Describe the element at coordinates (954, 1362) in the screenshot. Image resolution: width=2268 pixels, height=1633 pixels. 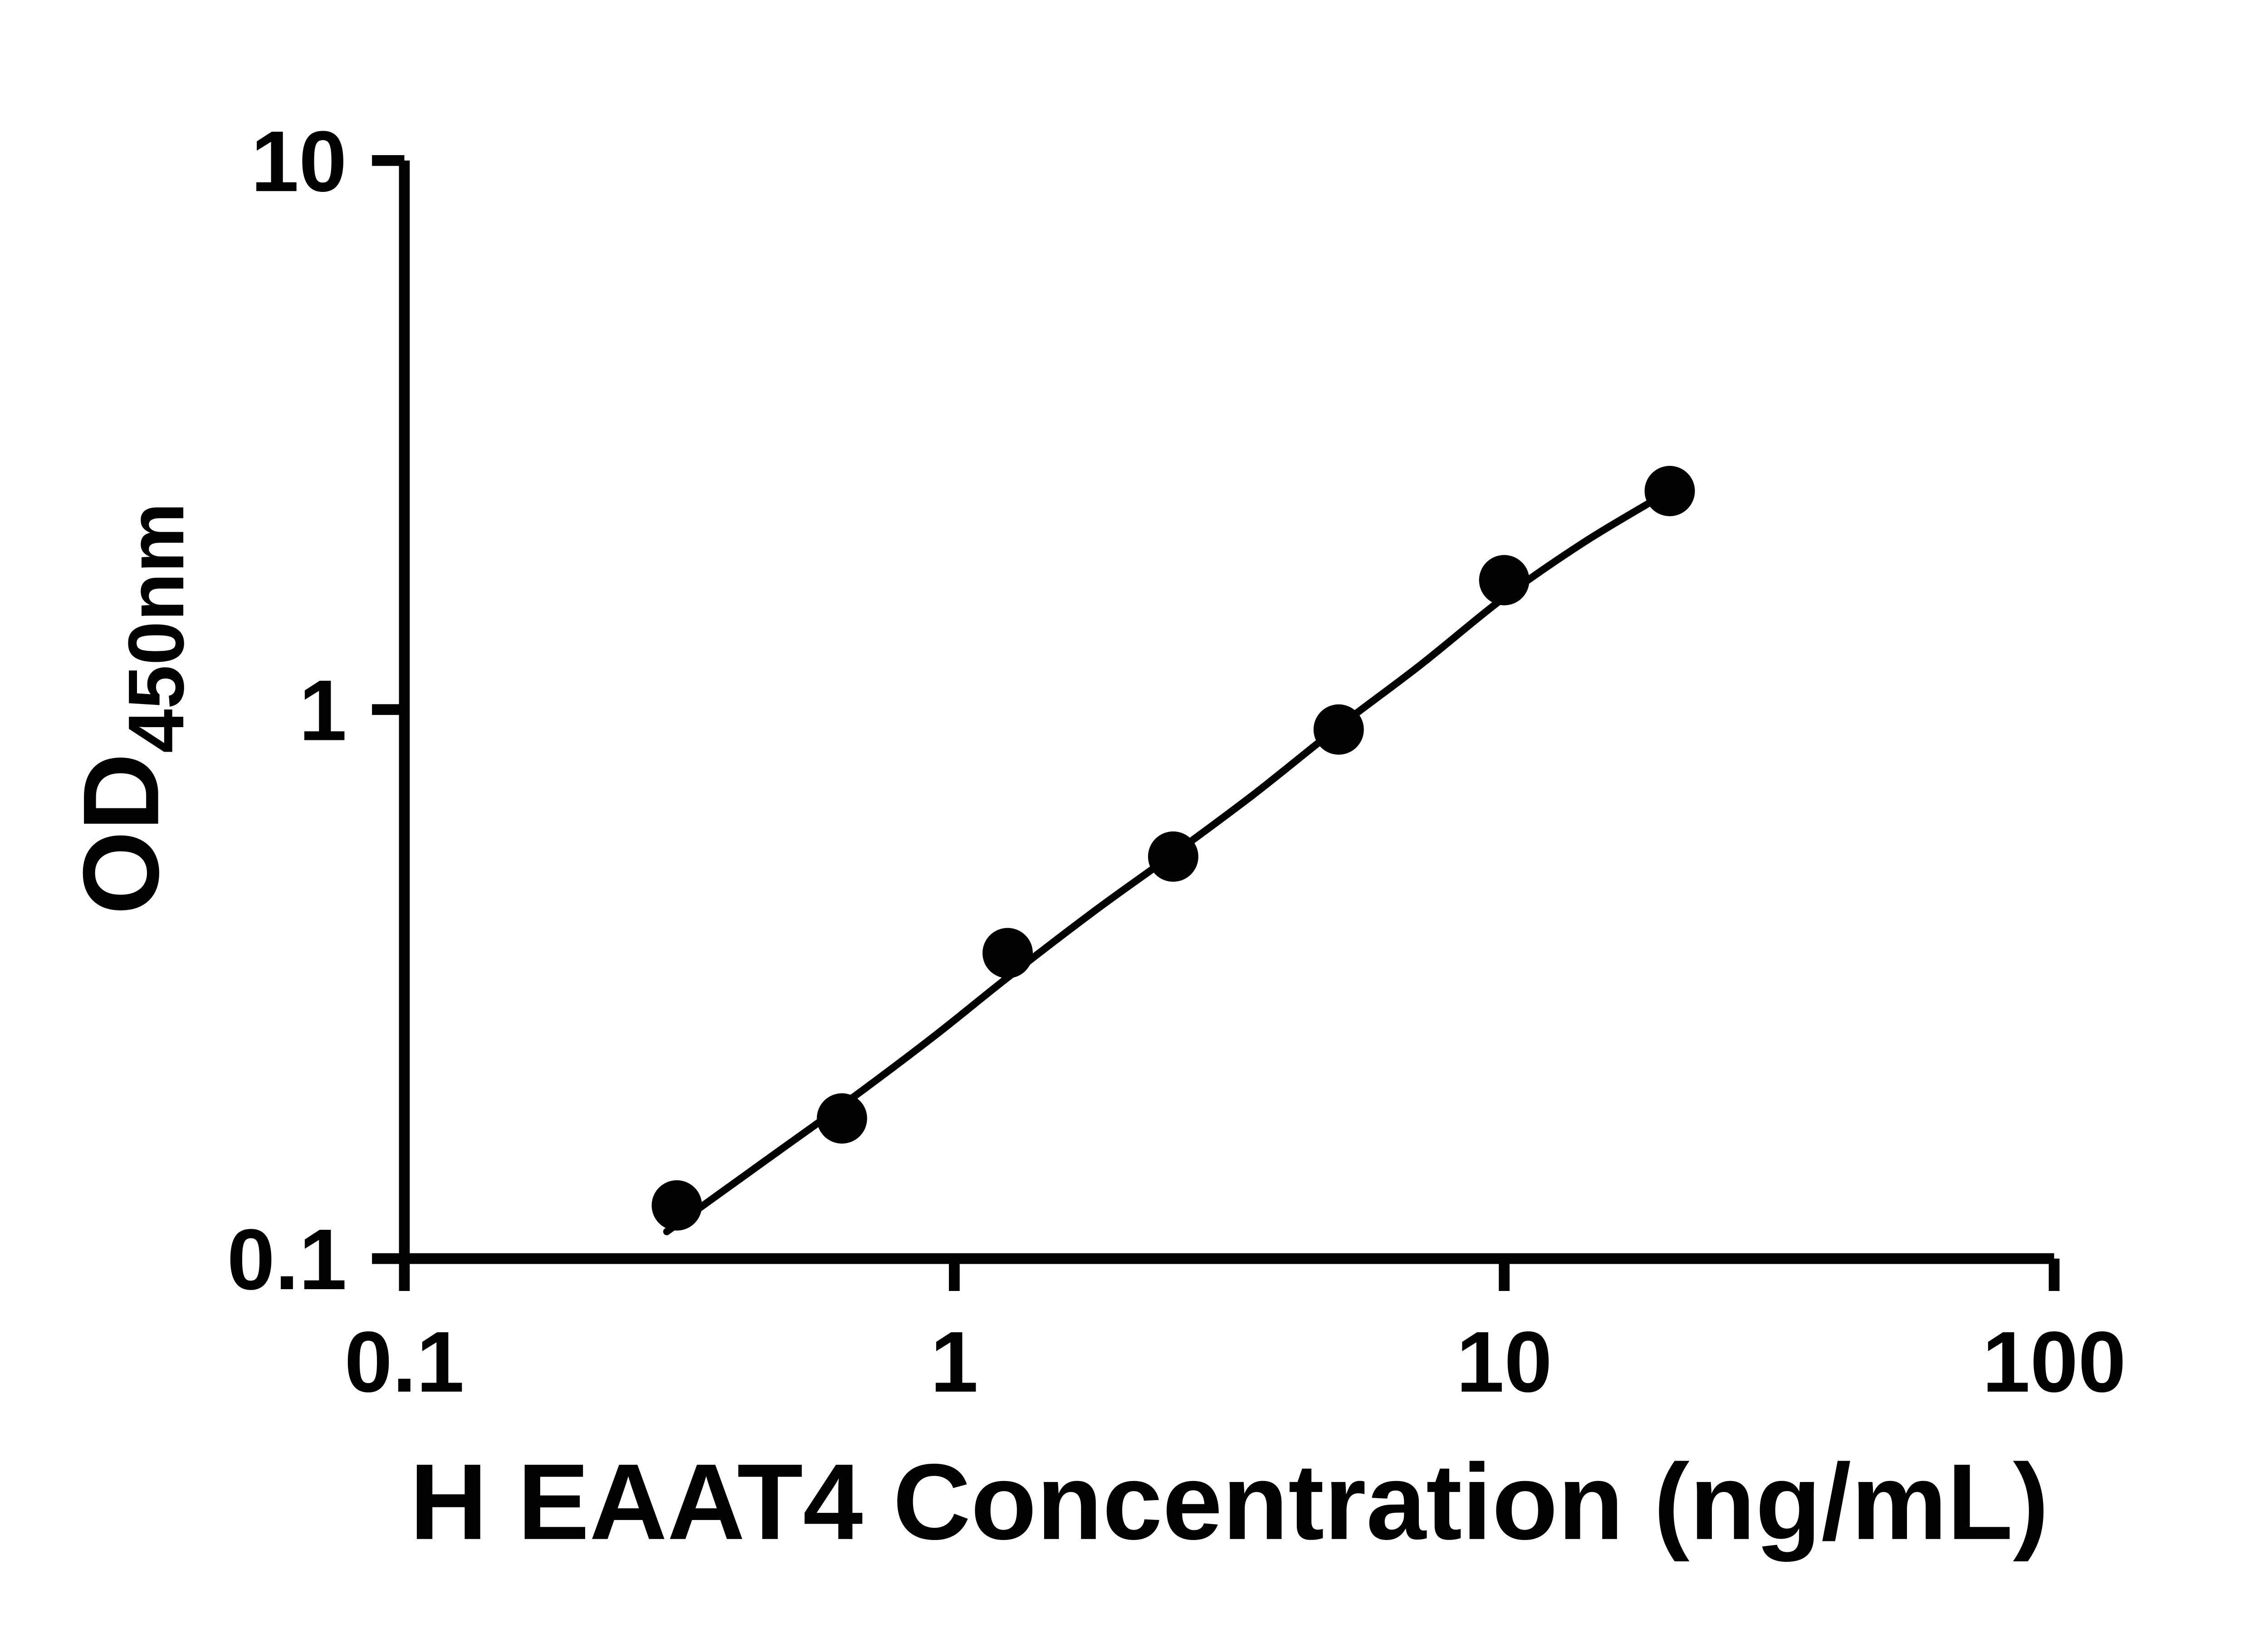
I see `x-tick-label: 1` at that location.